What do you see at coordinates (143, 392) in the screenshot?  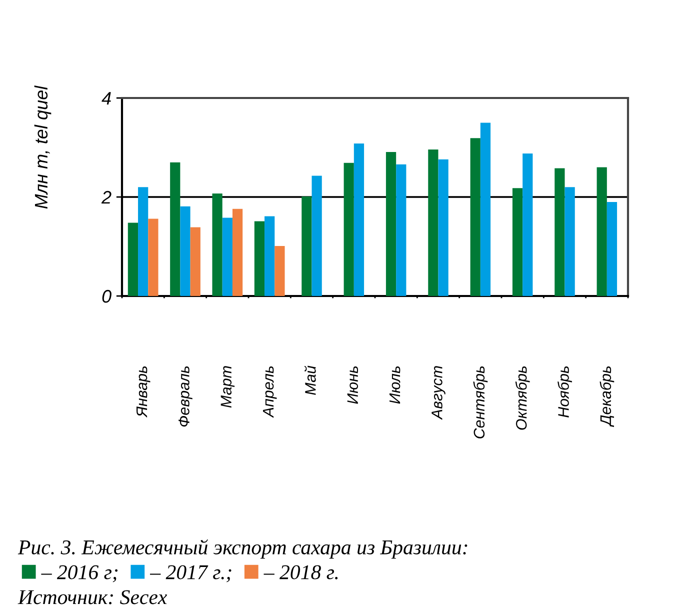 I see `x-tick-label: Январь` at bounding box center [143, 392].